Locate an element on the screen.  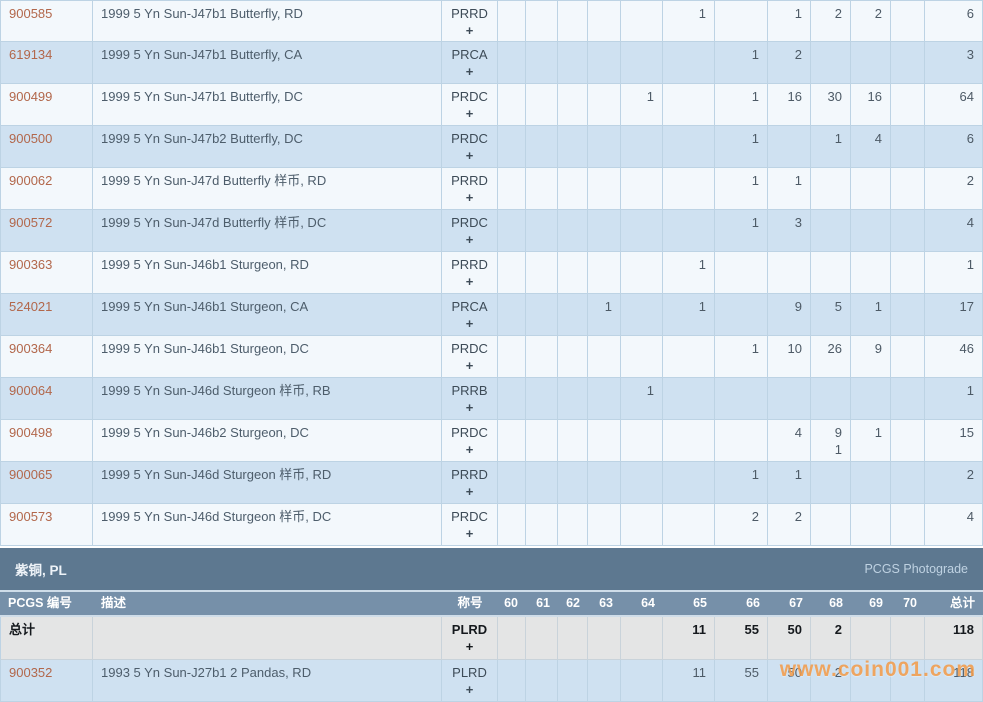
pcgs-number-link: 900065 is located at coordinates (31, 474).